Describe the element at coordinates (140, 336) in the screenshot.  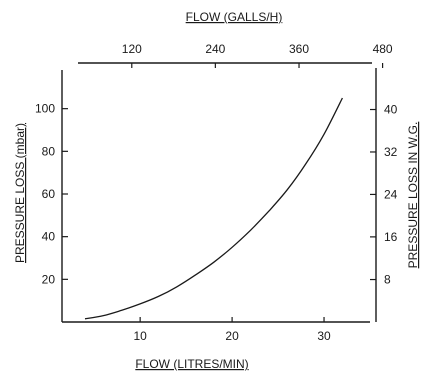
I see `x-tick-label: 10` at that location.